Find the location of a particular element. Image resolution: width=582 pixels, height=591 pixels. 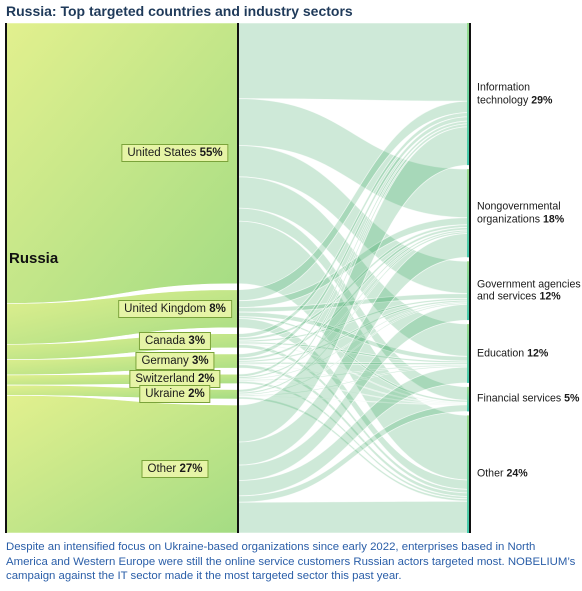

source-node-label: Russia is located at coordinates (34, 258).